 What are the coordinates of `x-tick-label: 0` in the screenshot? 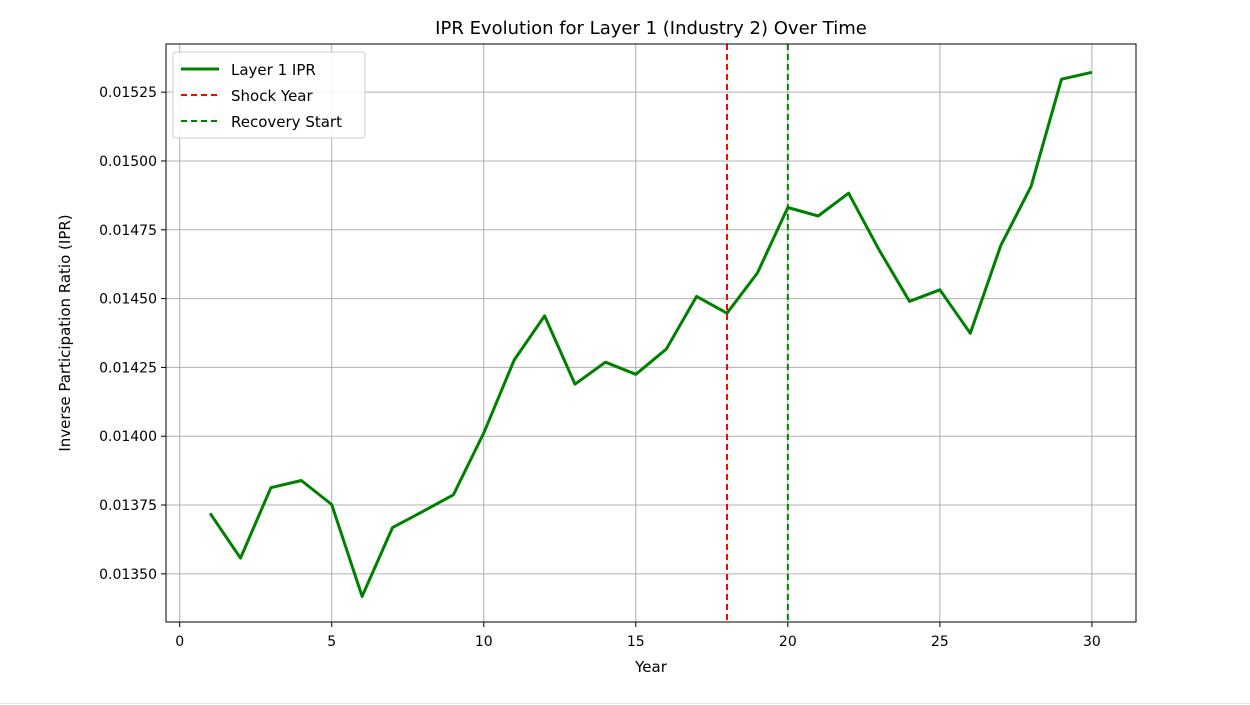 It's located at (179, 642).